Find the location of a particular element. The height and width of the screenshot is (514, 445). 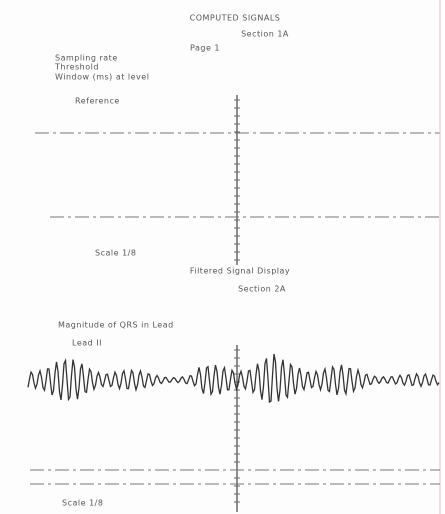

plot-label: Lead II is located at coordinates (87, 343).